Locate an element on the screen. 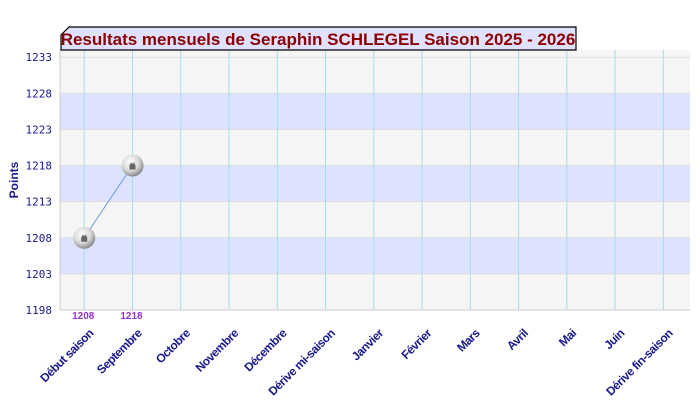 This screenshot has height=420, width=700. title-frame is located at coordinates (318, 38).